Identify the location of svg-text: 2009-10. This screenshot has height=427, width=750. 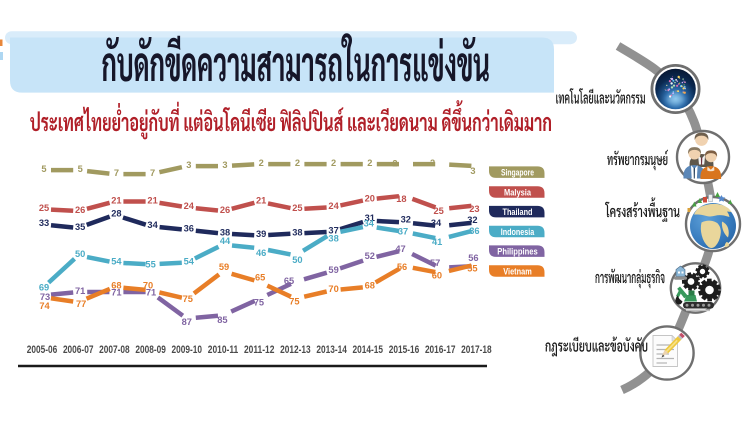
(187, 350).